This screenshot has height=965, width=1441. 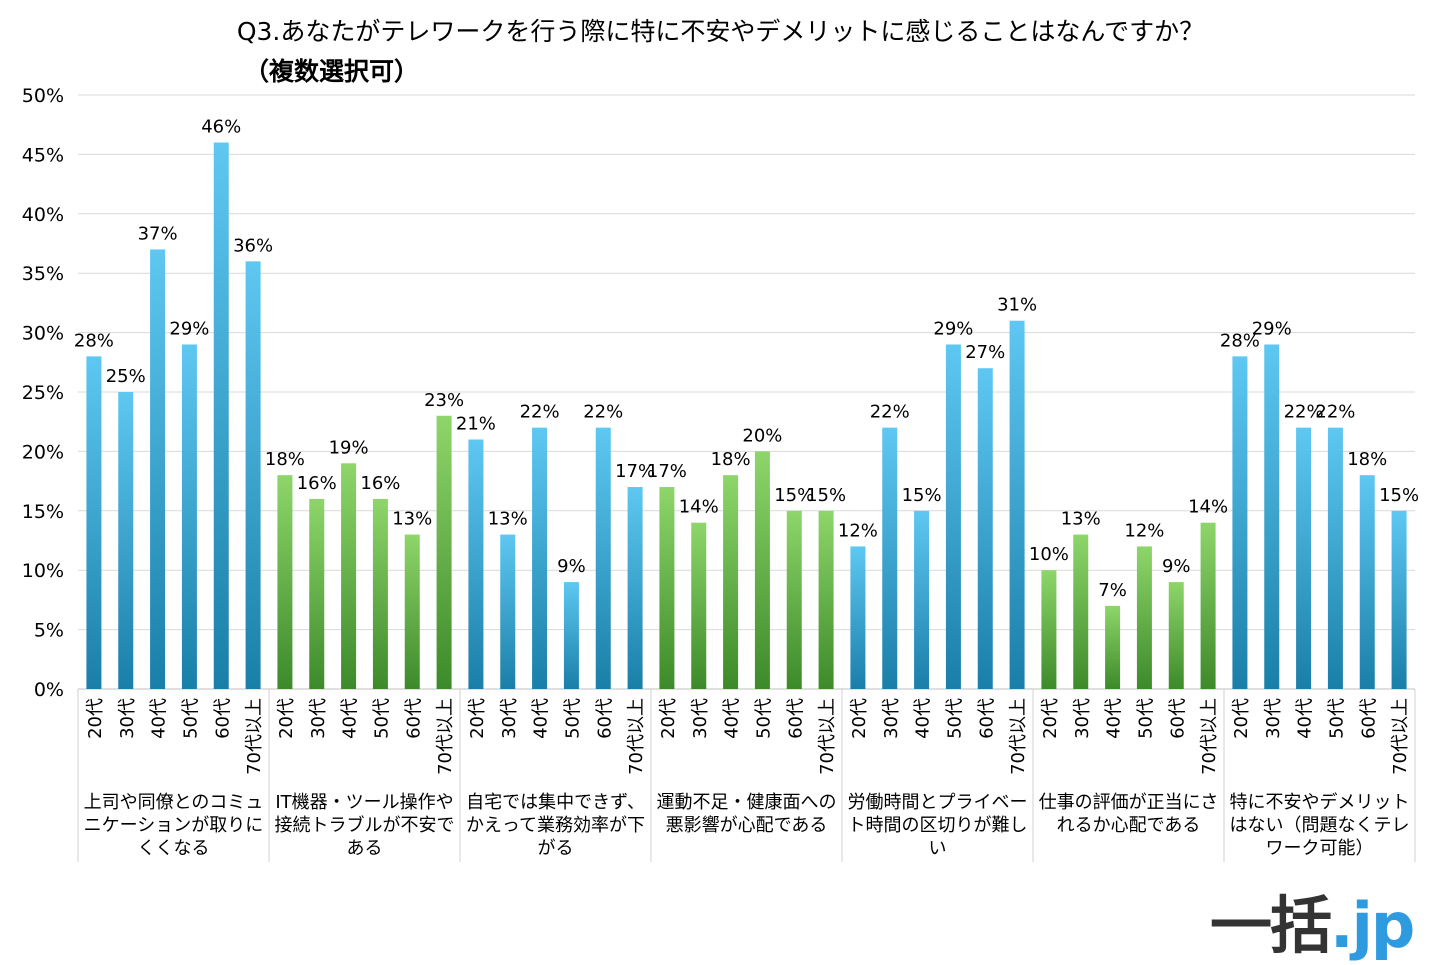 What do you see at coordinates (746, 802) in the screenshot?
I see `category-label-line: 運動不足・健康面への` at bounding box center [746, 802].